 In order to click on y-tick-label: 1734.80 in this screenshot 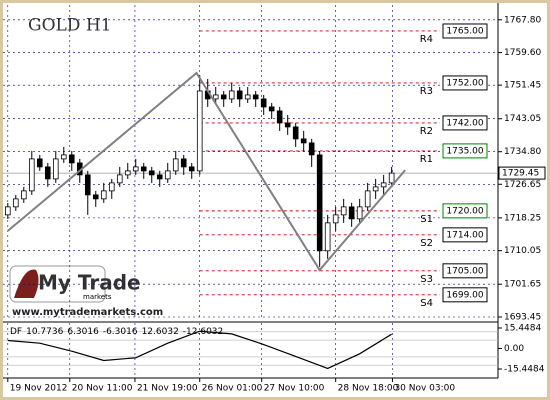, I will do `click(522, 152)`.